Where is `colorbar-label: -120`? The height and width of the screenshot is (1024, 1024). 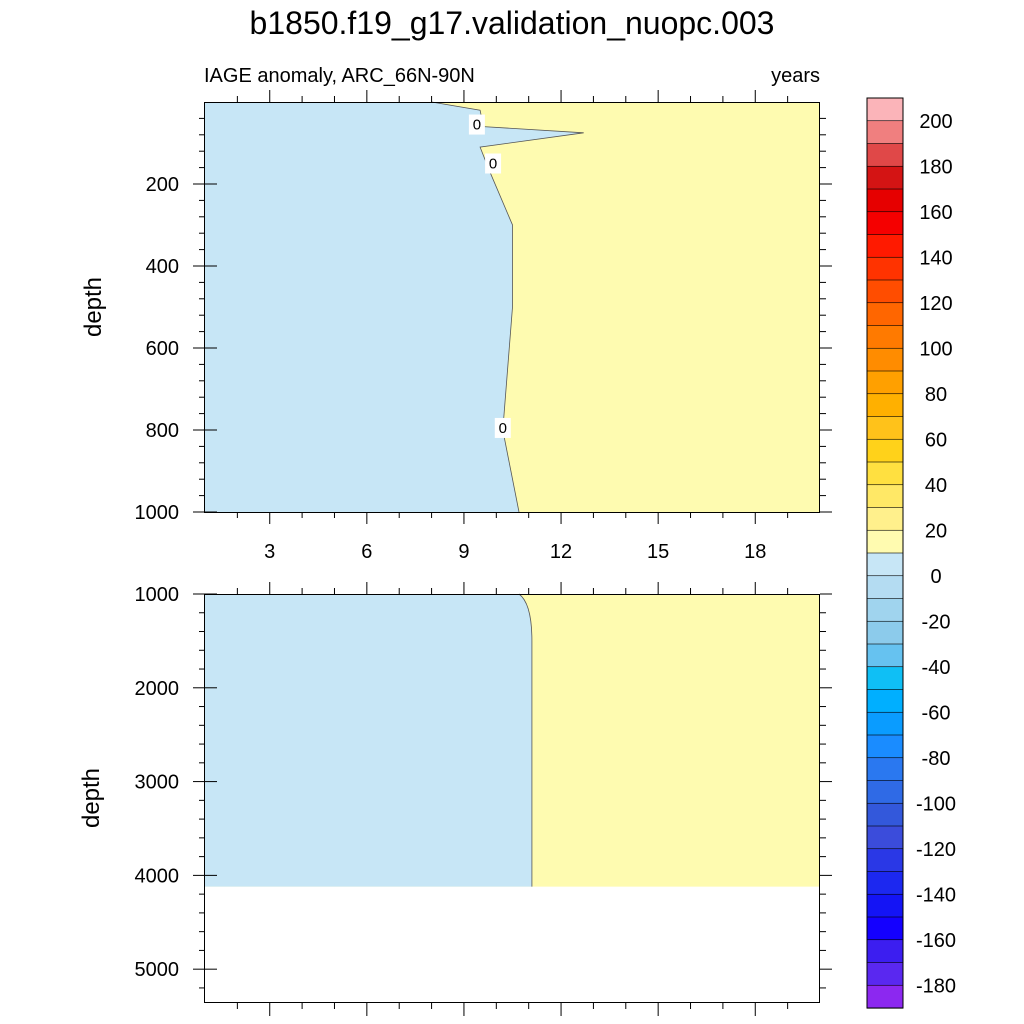 colorbar-label: -120 is located at coordinates (936, 850).